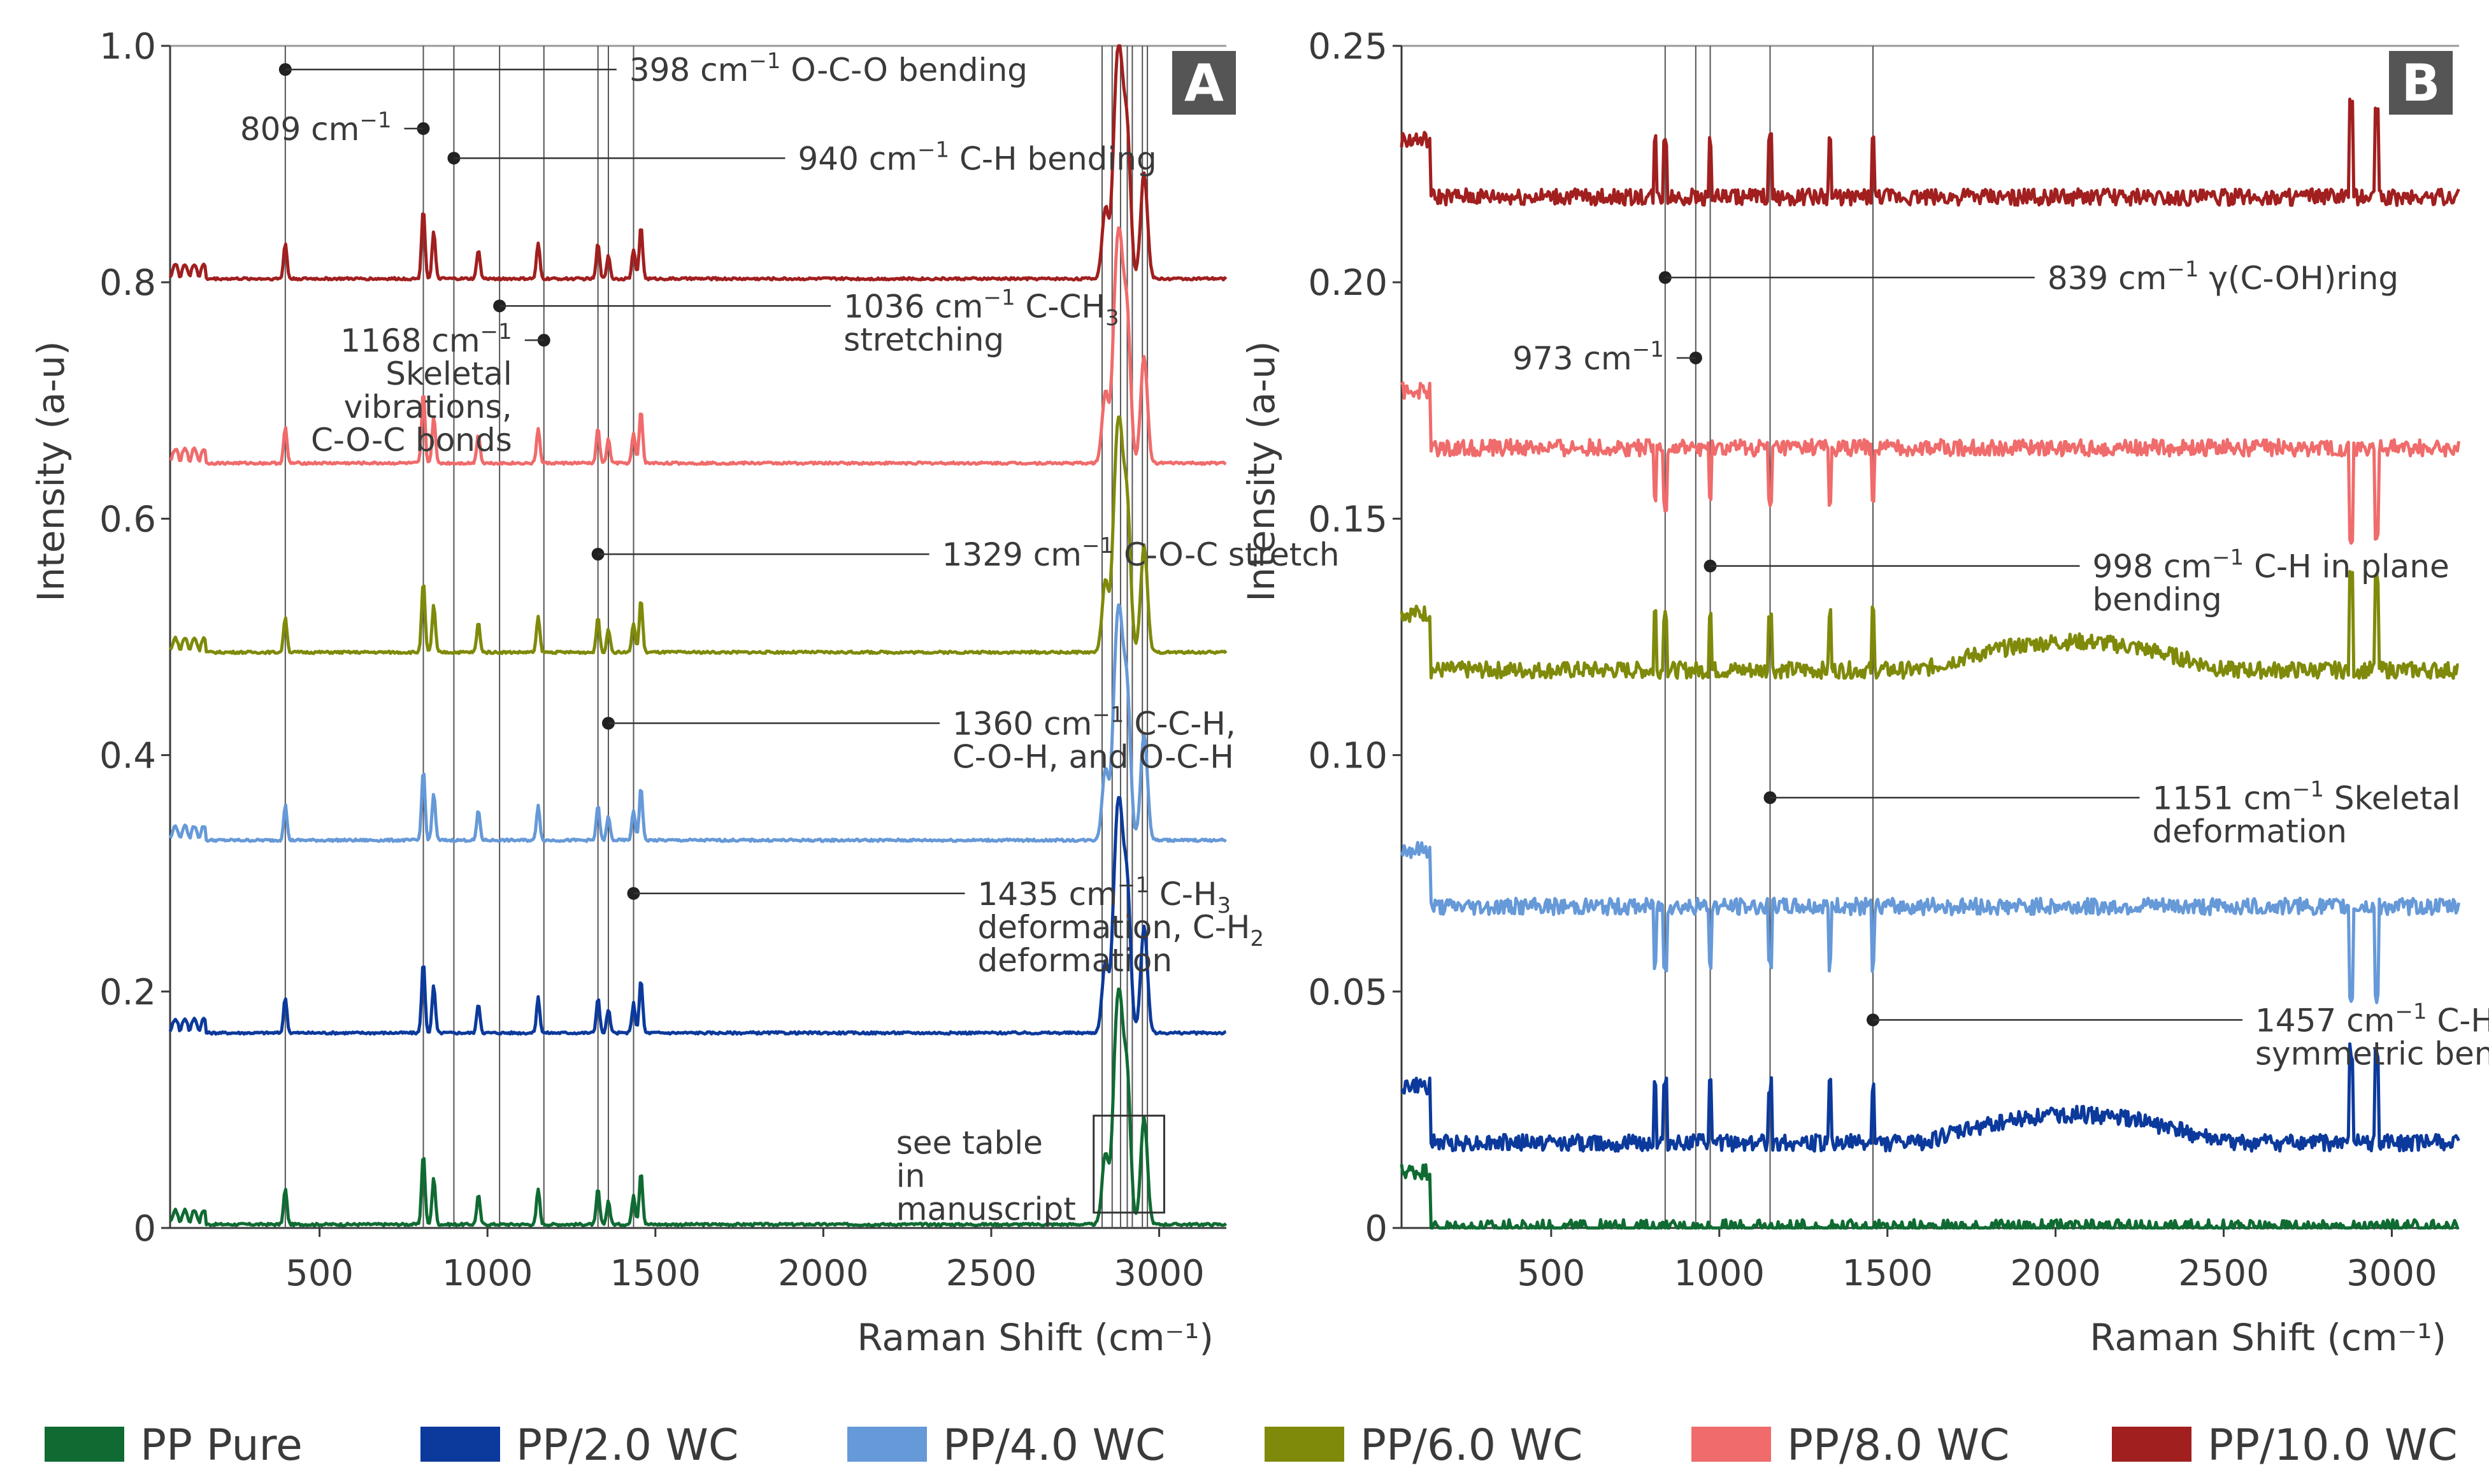 Image resolution: width=2489 pixels, height=1484 pixels. I want to click on legend-label: PP/2.0 WC, so click(627, 1445).